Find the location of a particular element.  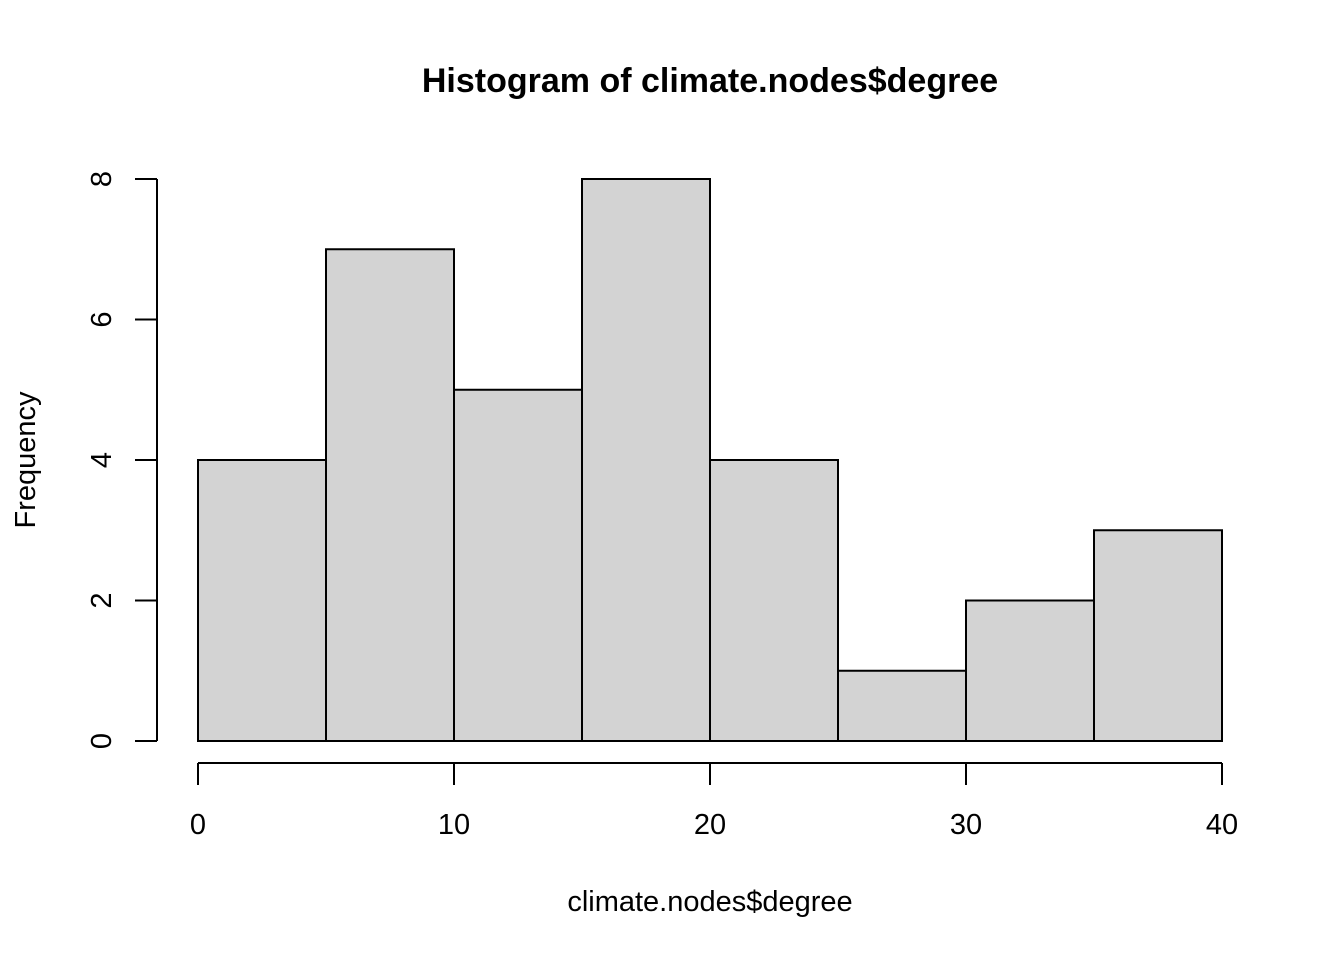

y-tick-label-4: 4 is located at coordinates (102, 460).